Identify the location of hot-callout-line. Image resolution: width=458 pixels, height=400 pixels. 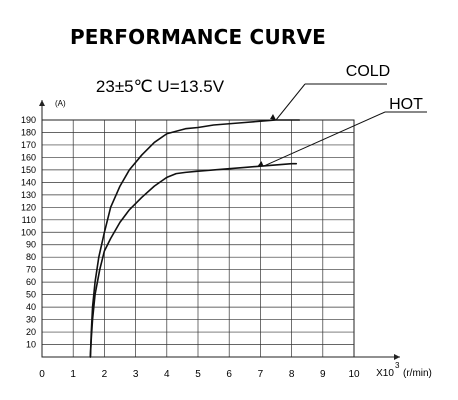
(324, 139).